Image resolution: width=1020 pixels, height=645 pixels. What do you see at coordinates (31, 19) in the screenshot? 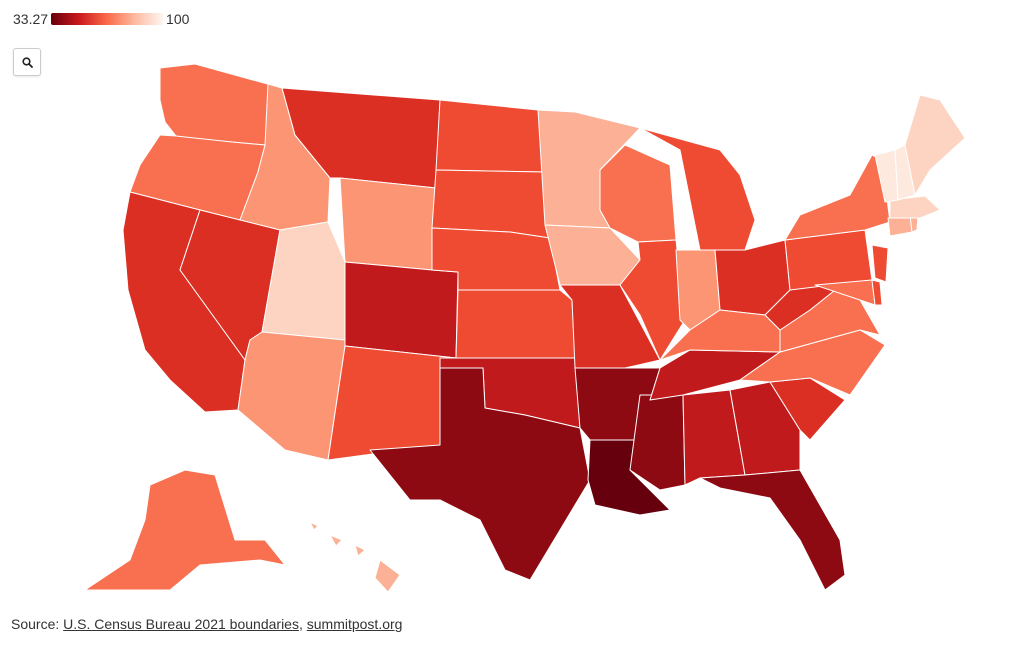
I see `legend-min-label: 33.27` at bounding box center [31, 19].